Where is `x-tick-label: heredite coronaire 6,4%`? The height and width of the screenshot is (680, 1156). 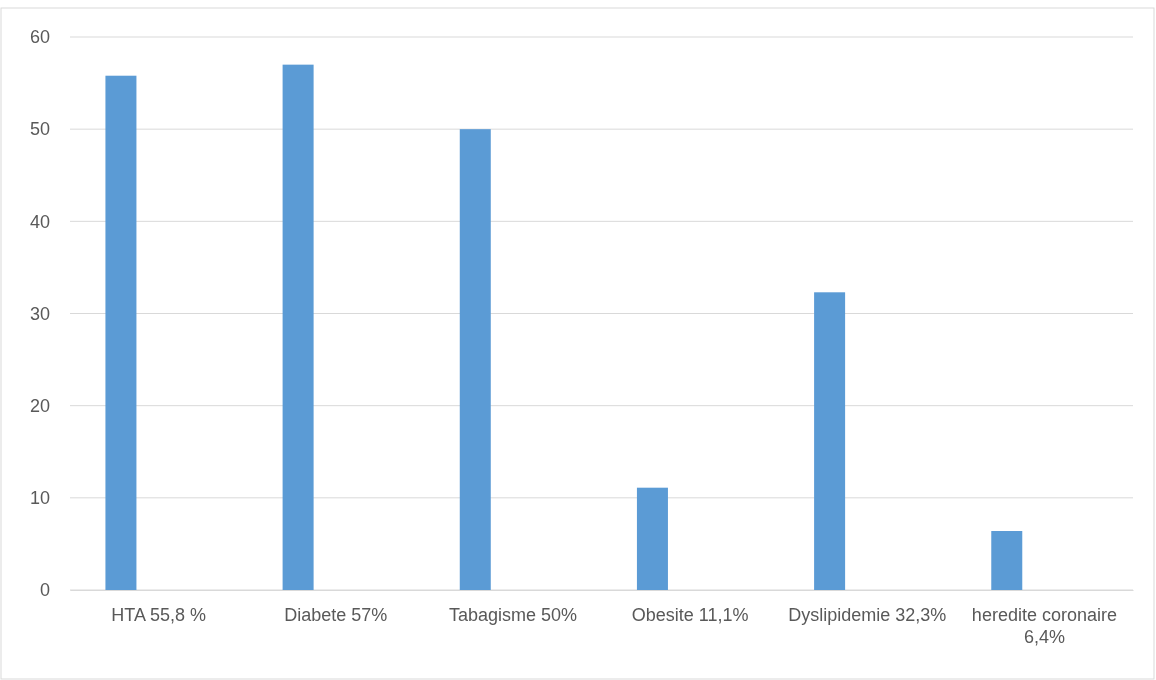
x-tick-label: heredite coronaire 6,4% is located at coordinates (1044, 626).